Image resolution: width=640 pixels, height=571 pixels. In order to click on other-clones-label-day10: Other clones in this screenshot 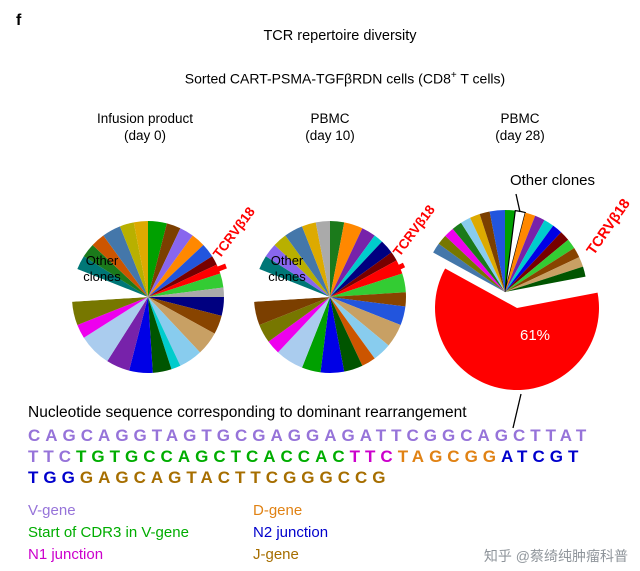, I will do `click(287, 269)`.